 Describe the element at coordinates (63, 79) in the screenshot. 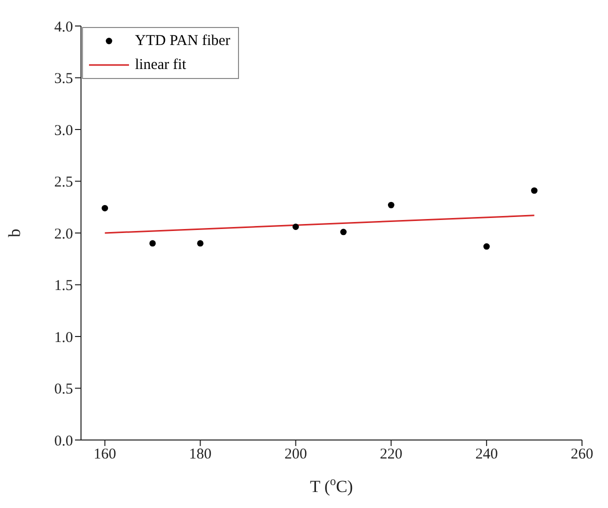

I see `y-tick-label: 3.5` at that location.